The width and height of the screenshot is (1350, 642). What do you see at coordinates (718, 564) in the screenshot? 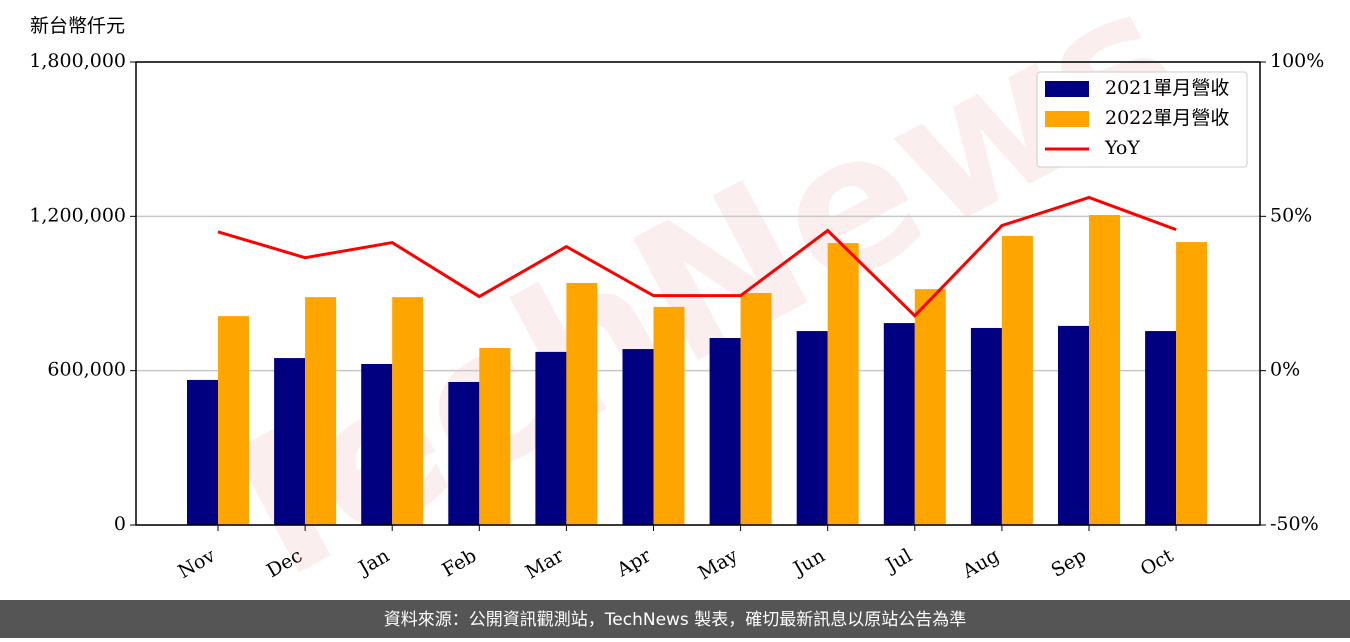
I see `x-tick-label: May` at bounding box center [718, 564].